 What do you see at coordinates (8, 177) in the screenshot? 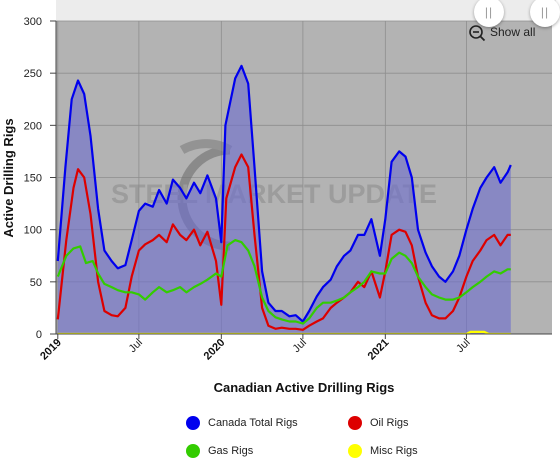
I see `y-axis-title: Active Drilling Rigs` at bounding box center [8, 177].